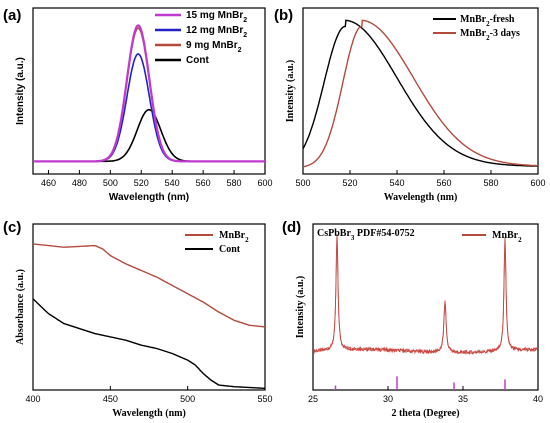 The height and width of the screenshot is (423, 550). I want to click on legend-label: MnBr2-3 days, so click(490, 35).